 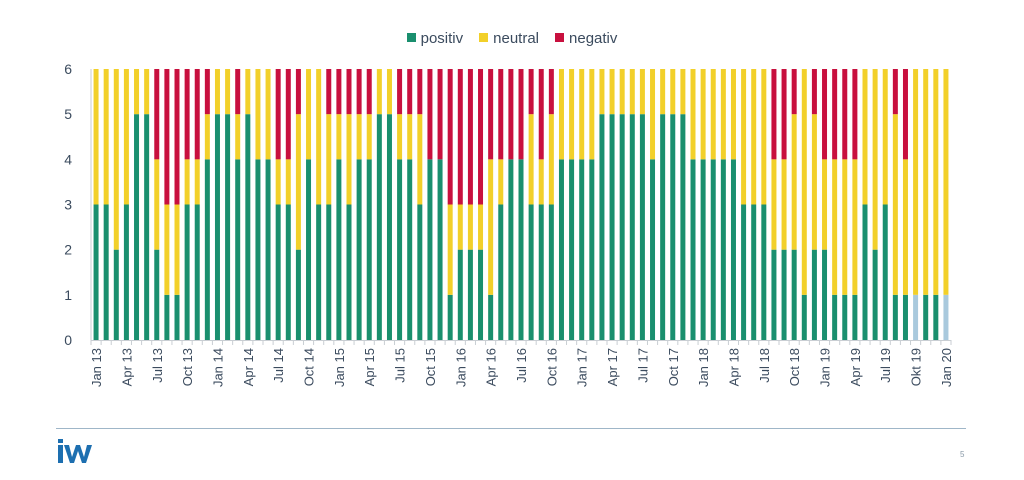 What do you see at coordinates (885, 365) in the screenshot?
I see `x-tick-label: Jul 19` at bounding box center [885, 365].